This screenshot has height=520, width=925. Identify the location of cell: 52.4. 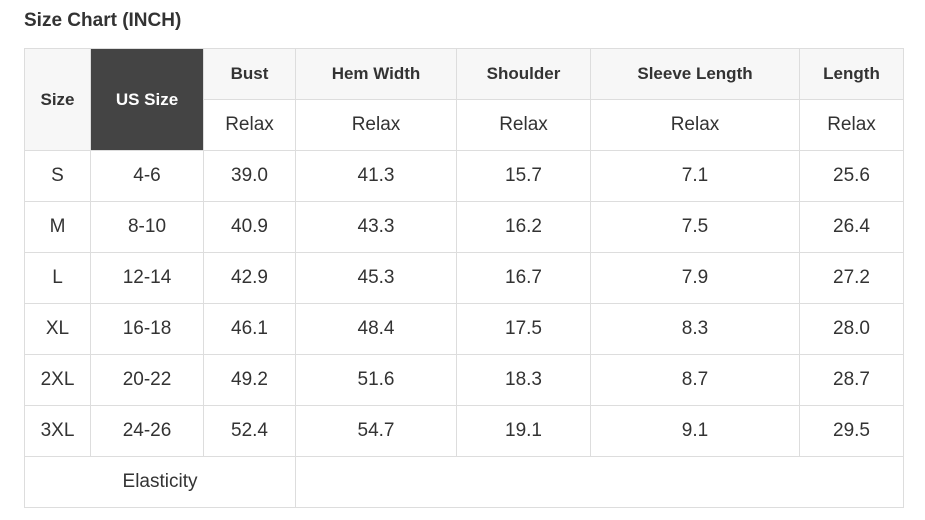
(249, 431).